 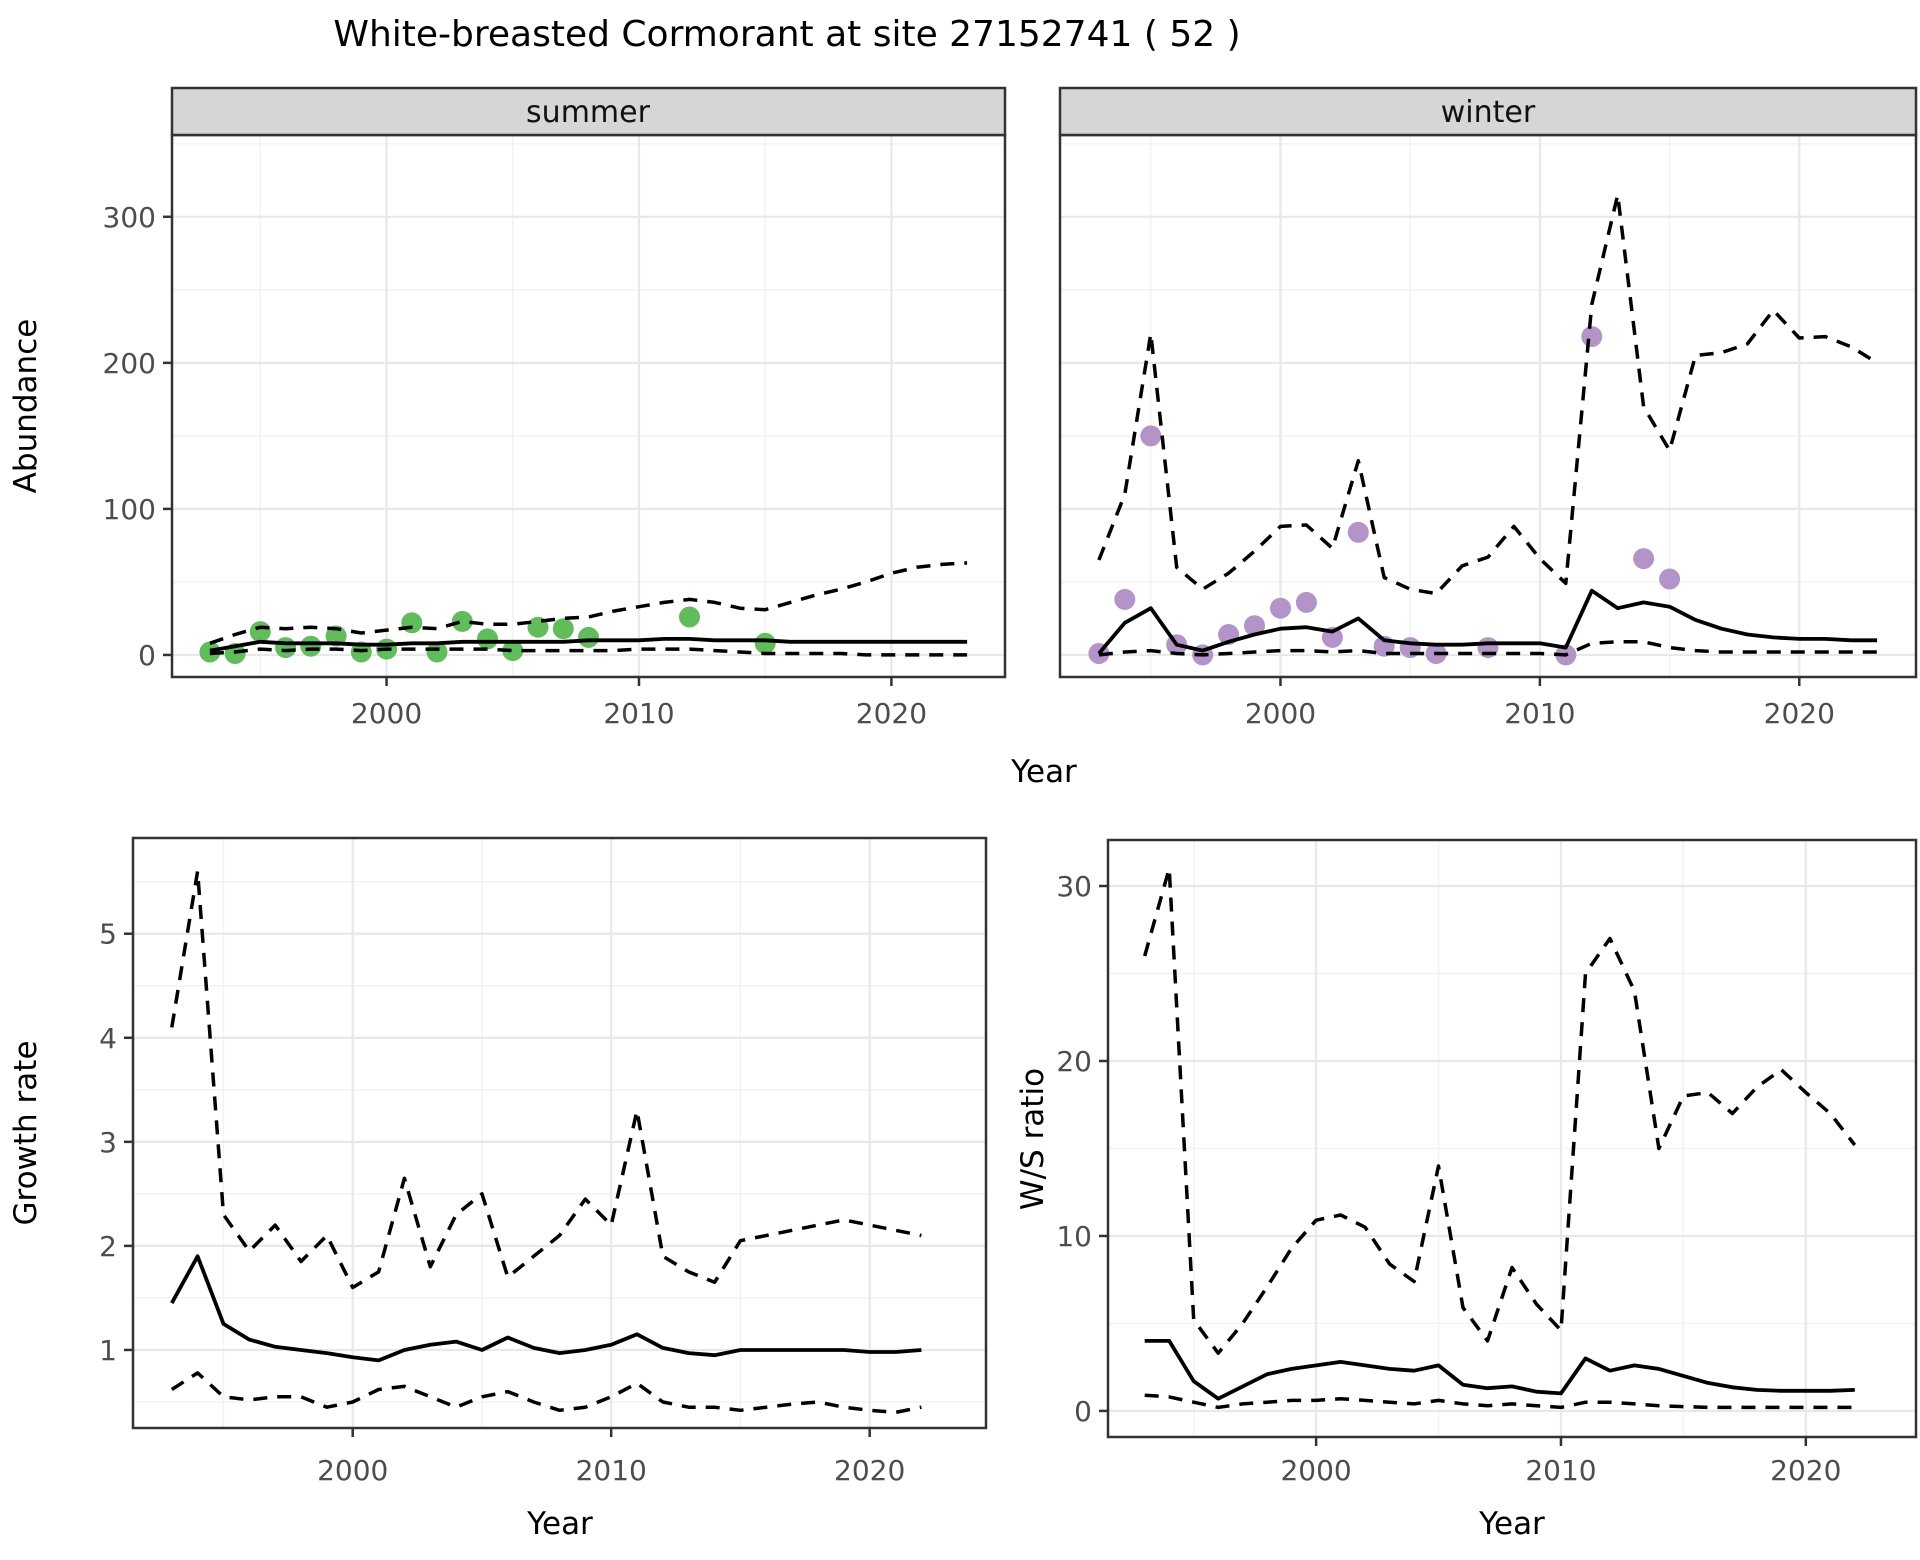 I want to click on y-axis-ticks: 0 100 200 300, so click(x=137, y=436).